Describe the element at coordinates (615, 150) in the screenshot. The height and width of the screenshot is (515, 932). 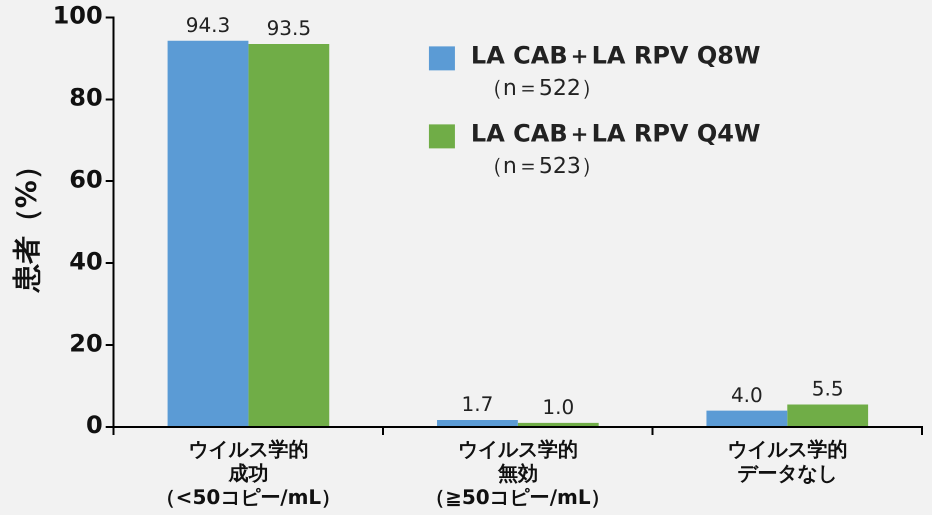
I see `legend-label: LA CAB＋LA RPV Q4W （n＝523）` at that location.